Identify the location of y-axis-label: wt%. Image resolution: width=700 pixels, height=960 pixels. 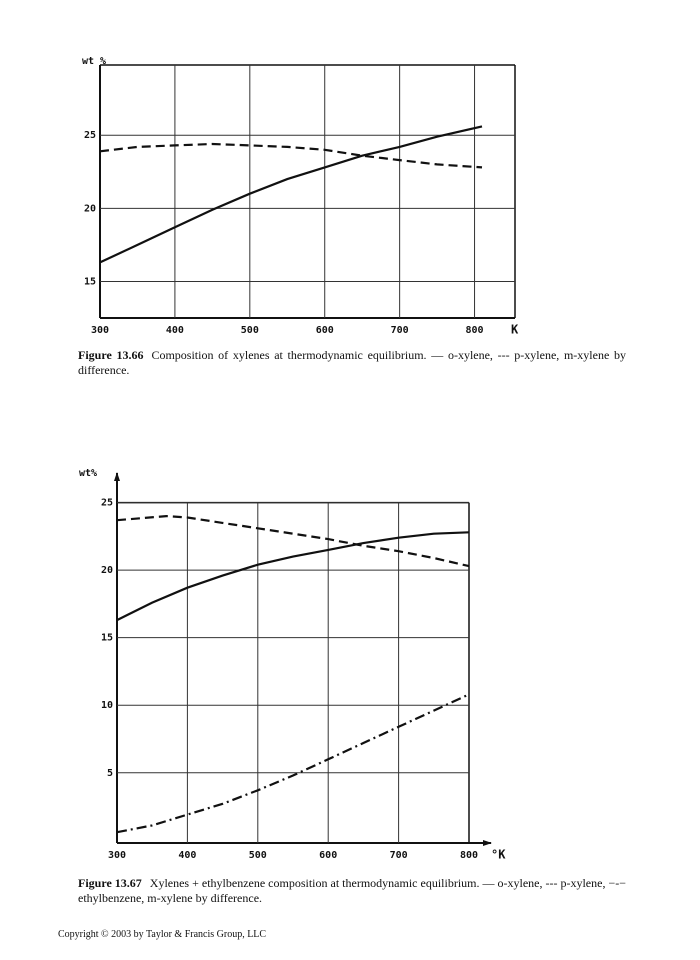
(88, 473).